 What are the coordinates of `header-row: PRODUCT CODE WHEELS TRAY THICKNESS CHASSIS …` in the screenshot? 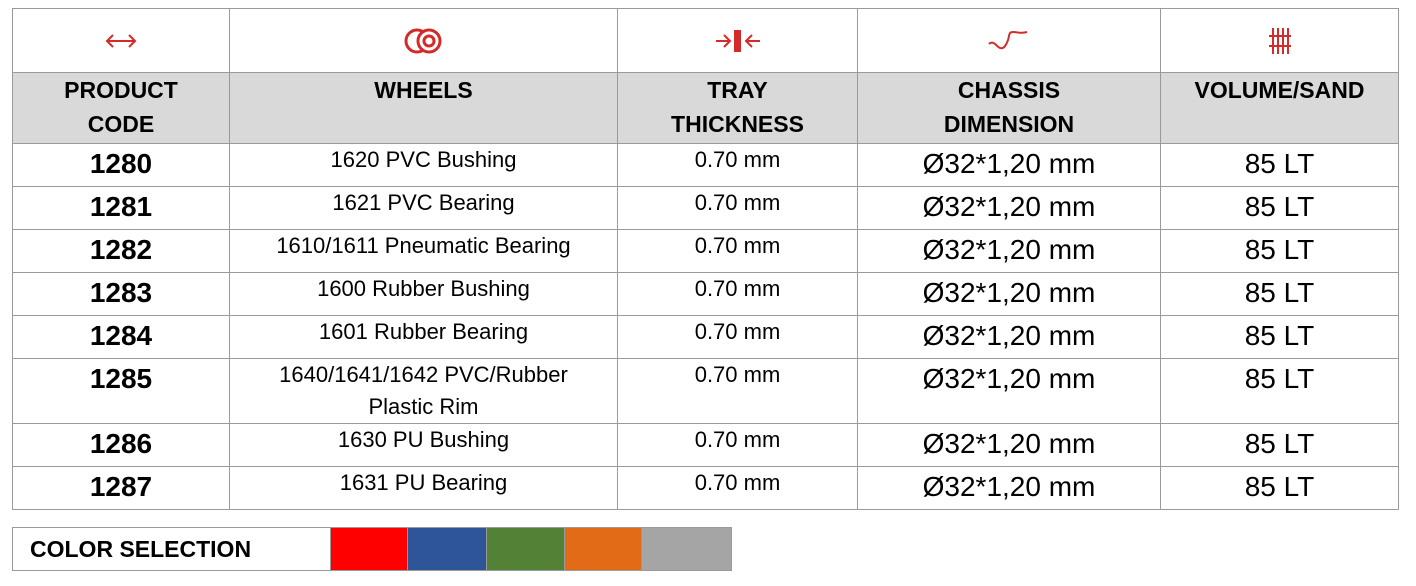 It's located at (705, 108).